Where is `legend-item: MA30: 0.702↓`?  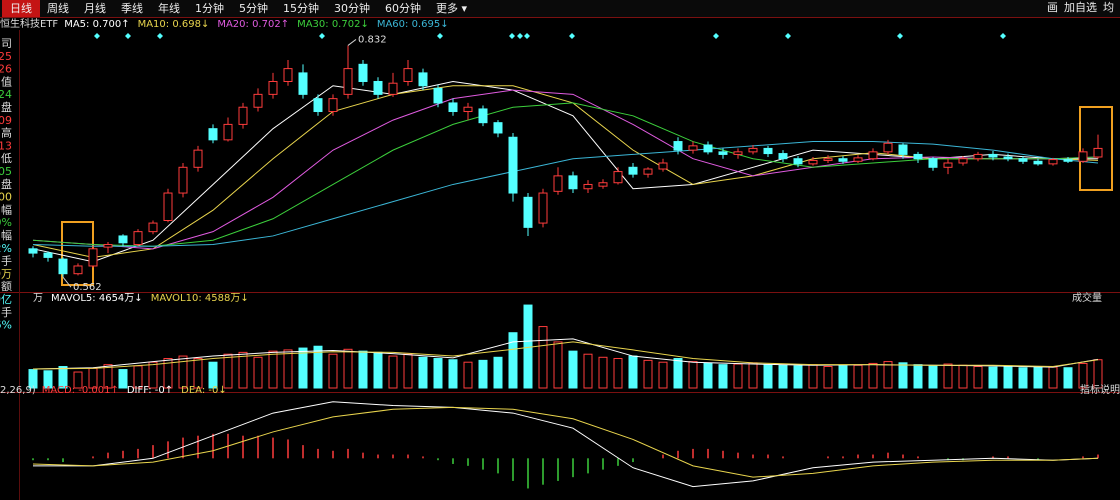
legend-item: MA30: 0.702↓ is located at coordinates (333, 24).